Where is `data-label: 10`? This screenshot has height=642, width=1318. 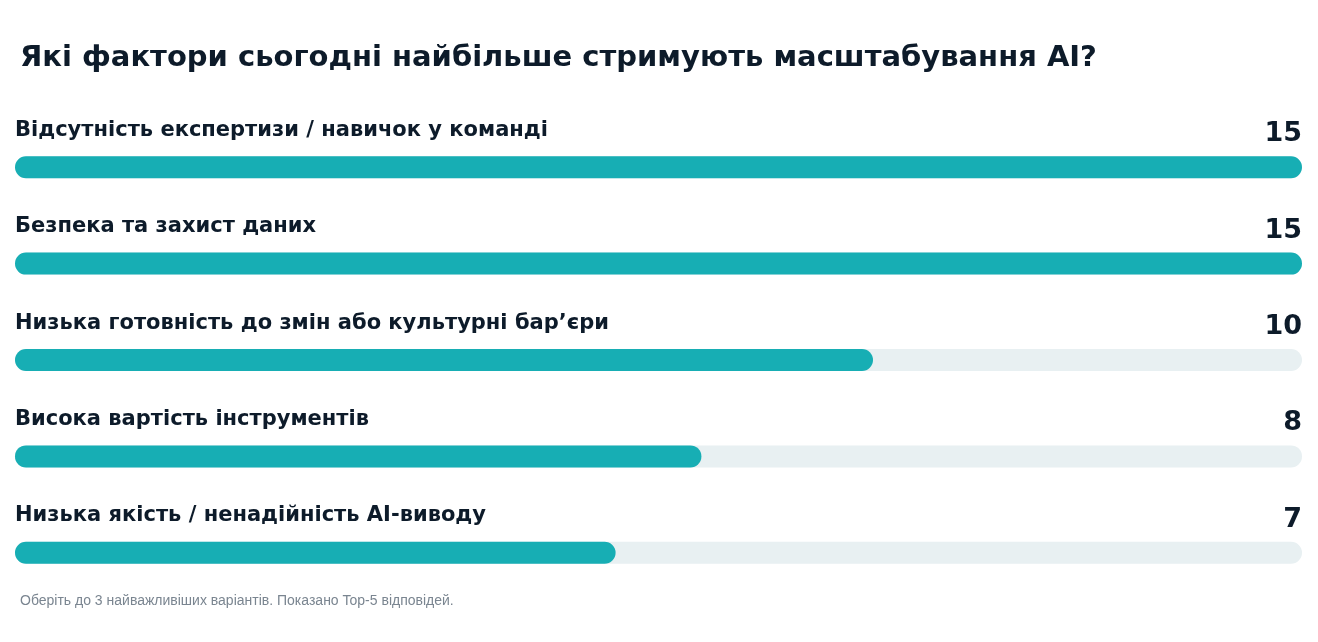
data-label: 10 is located at coordinates (1283, 324).